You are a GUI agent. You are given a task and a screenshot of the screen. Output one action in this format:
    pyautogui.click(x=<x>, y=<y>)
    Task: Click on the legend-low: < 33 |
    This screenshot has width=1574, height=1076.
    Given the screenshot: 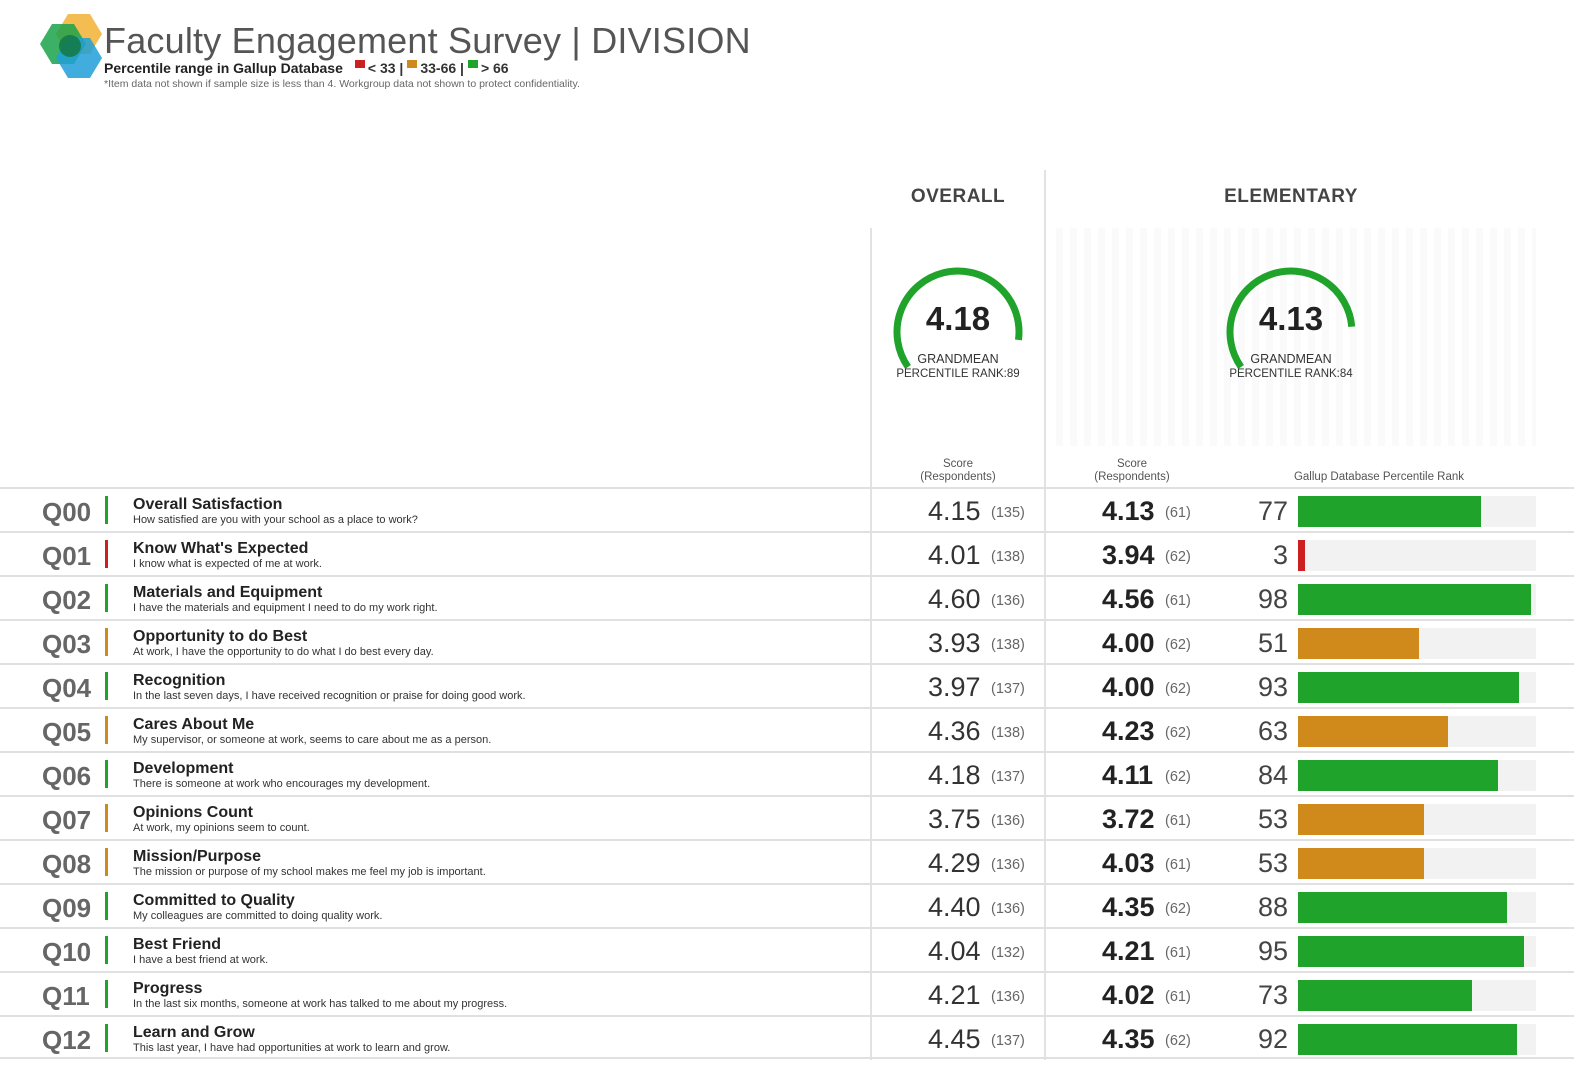 What is the action you would take?
    pyautogui.click(x=385, y=68)
    